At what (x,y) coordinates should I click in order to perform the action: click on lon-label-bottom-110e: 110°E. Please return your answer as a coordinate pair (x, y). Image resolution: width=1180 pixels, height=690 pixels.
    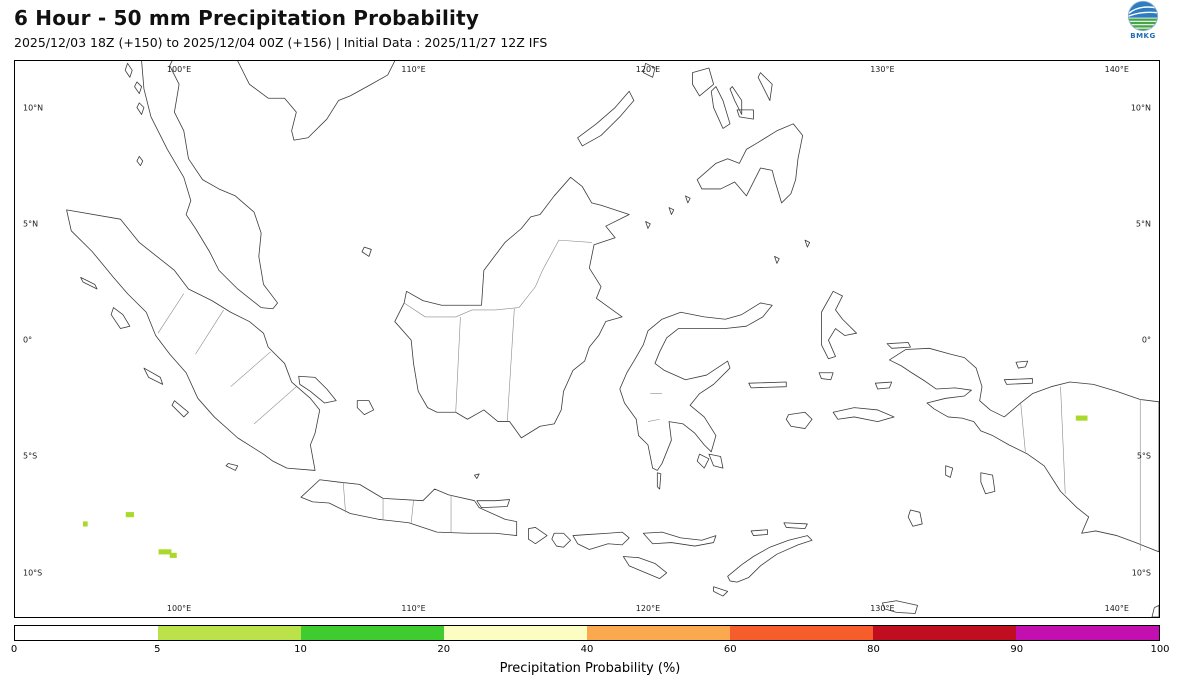
    Looking at the image, I should click on (413, 608).